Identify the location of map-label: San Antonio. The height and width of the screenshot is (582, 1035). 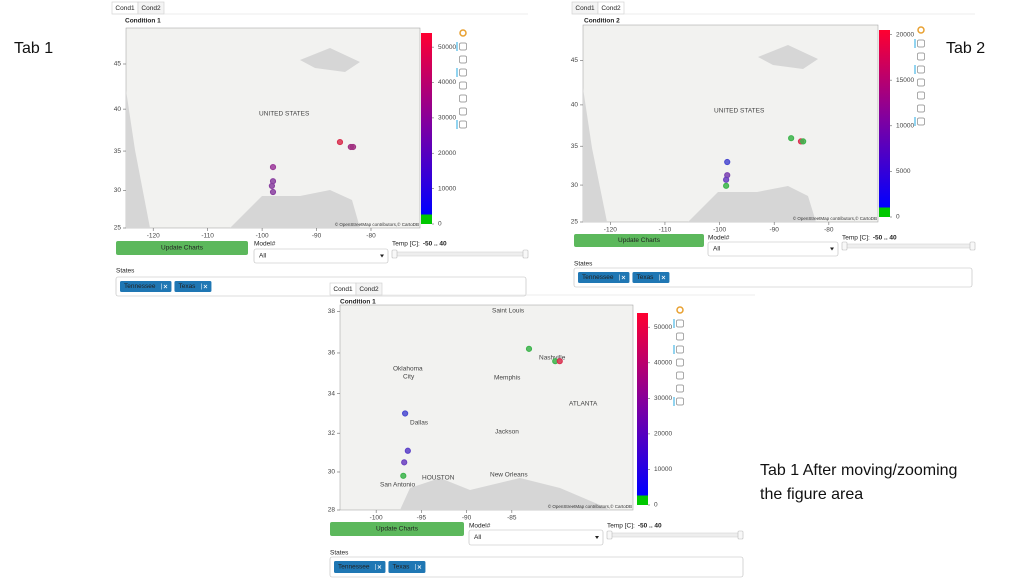
(397, 485).